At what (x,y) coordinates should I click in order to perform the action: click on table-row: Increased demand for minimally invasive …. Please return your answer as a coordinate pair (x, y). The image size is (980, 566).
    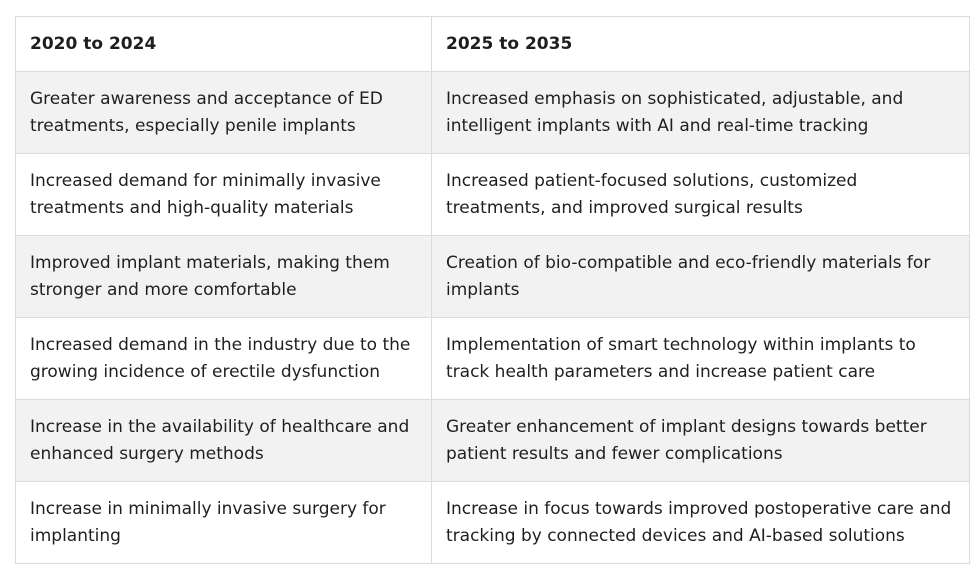
    Looking at the image, I should click on (492, 194).